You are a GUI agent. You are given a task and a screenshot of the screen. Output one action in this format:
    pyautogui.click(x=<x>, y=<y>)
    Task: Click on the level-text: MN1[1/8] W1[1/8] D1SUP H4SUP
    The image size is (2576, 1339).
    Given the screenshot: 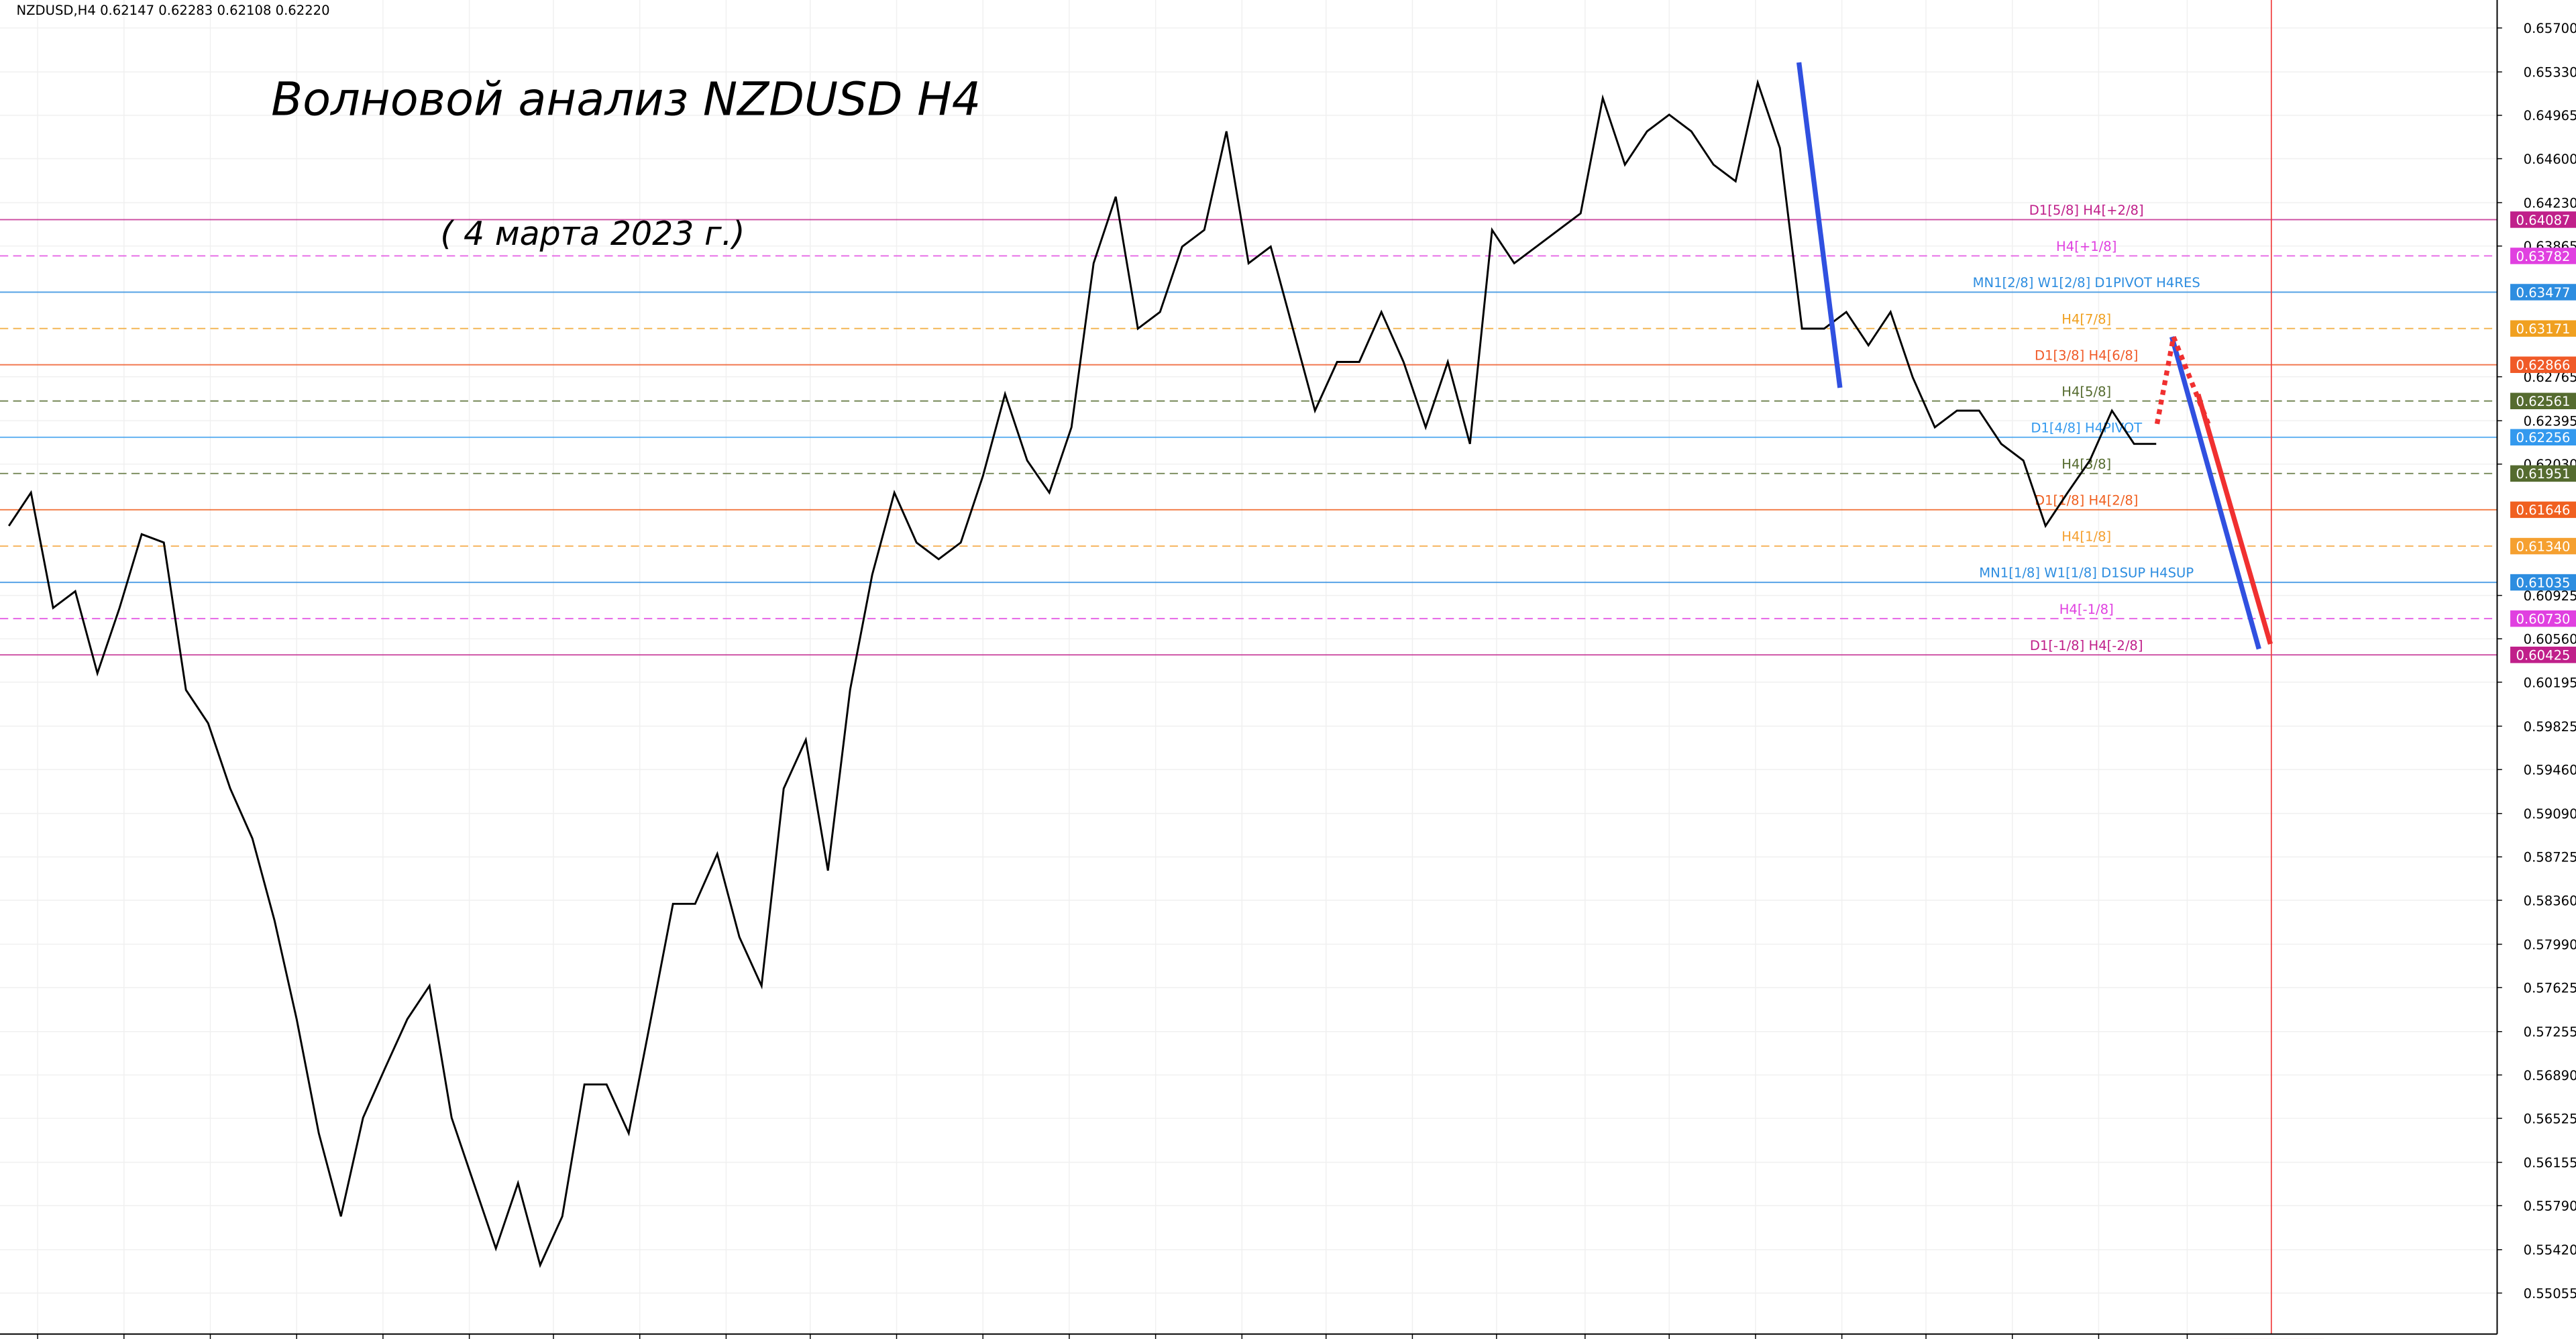 What is the action you would take?
    pyautogui.click(x=2086, y=573)
    